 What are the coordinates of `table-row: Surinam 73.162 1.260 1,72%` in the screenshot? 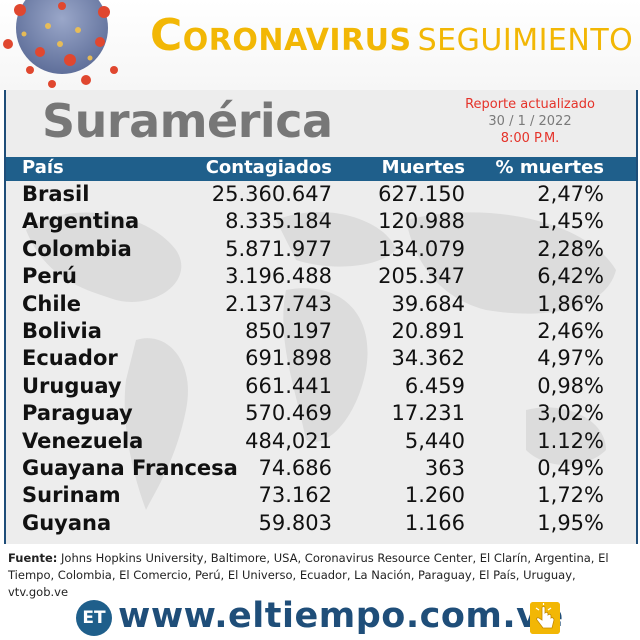 It's located at (321, 495).